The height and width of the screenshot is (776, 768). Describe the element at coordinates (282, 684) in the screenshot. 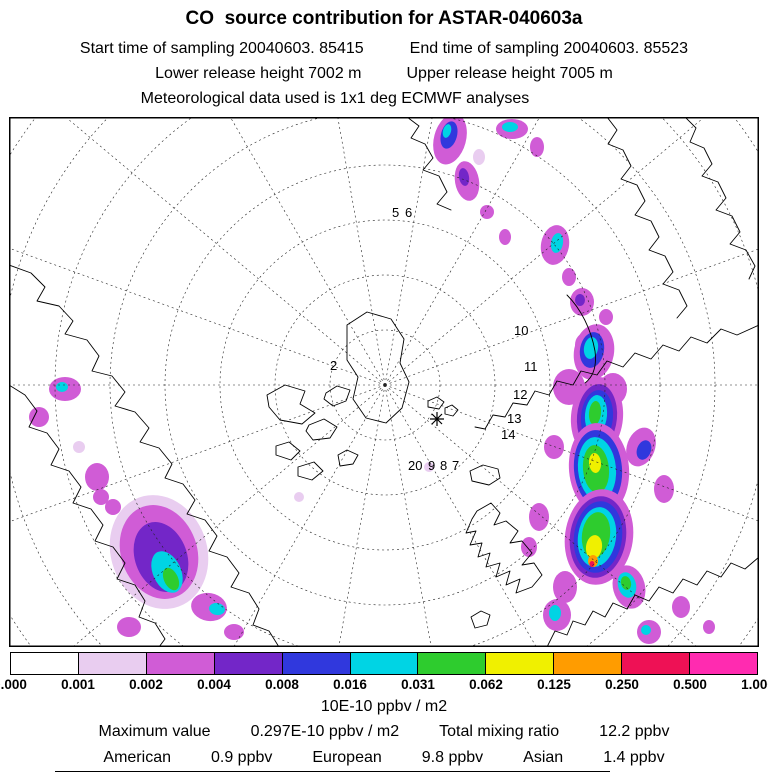

I see `colorbar-tick-label: 0.008` at that location.